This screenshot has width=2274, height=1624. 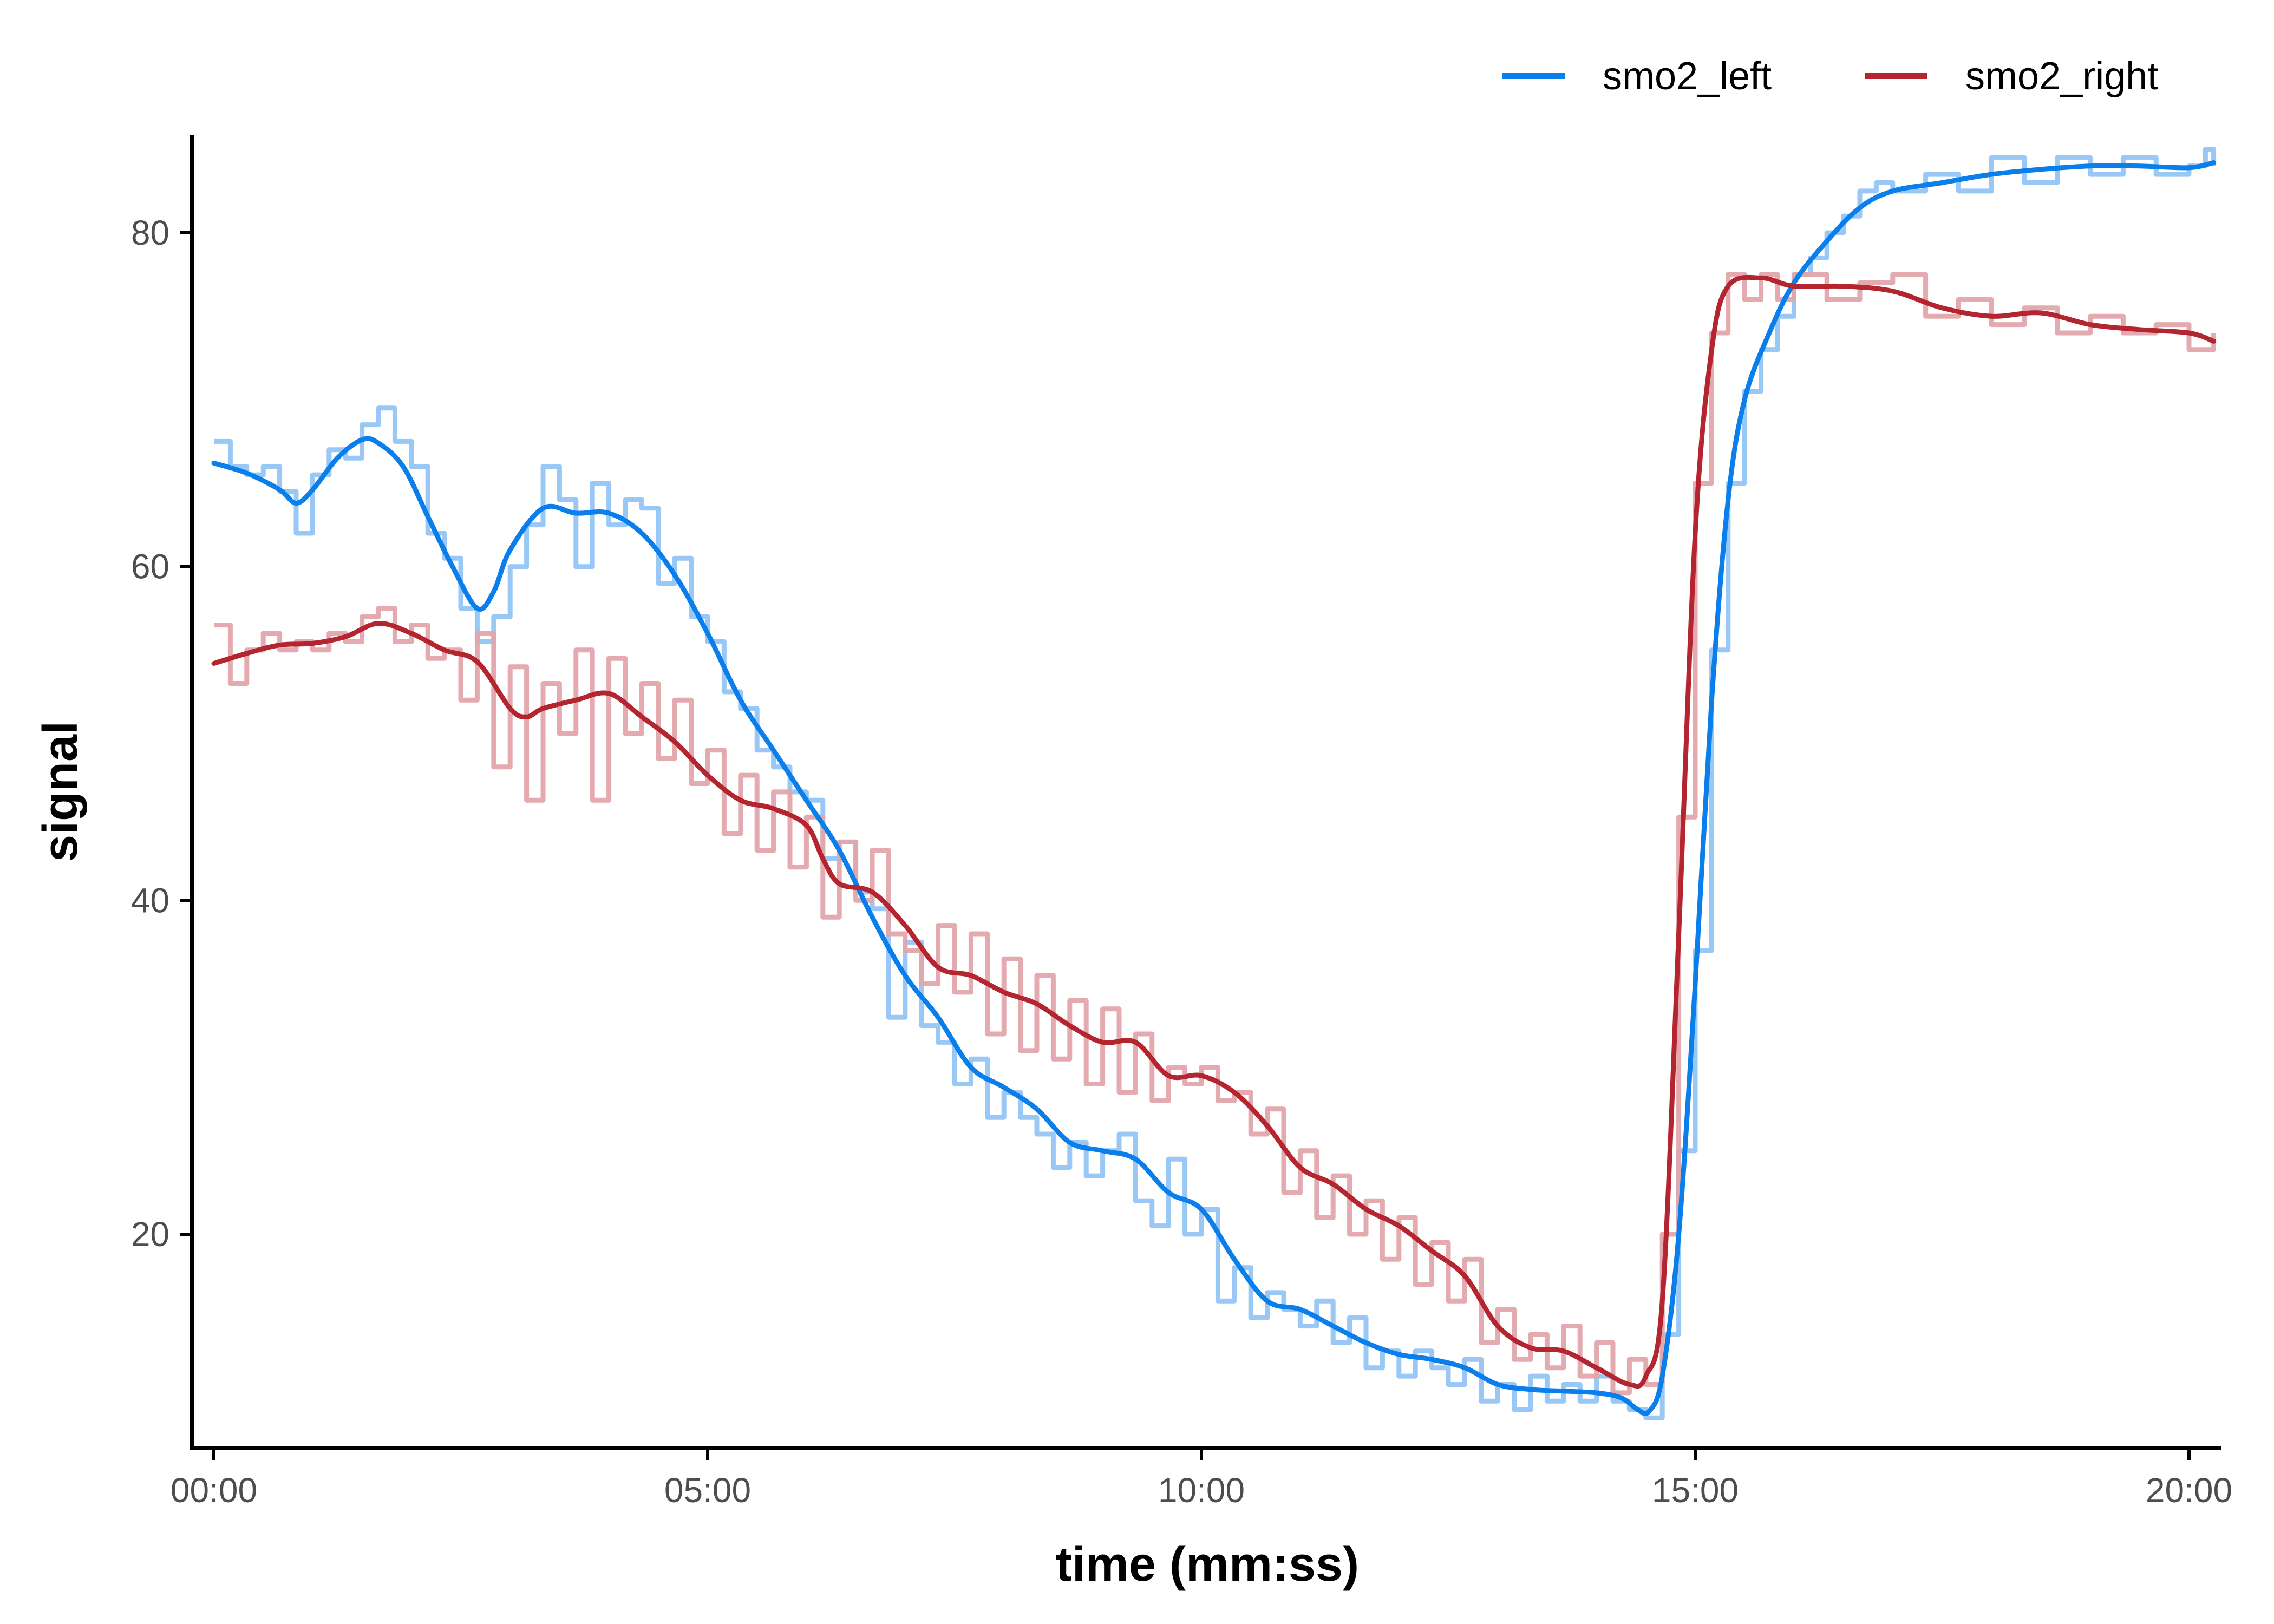 I want to click on x-tick-label: 10:00, so click(x=1202, y=1491).